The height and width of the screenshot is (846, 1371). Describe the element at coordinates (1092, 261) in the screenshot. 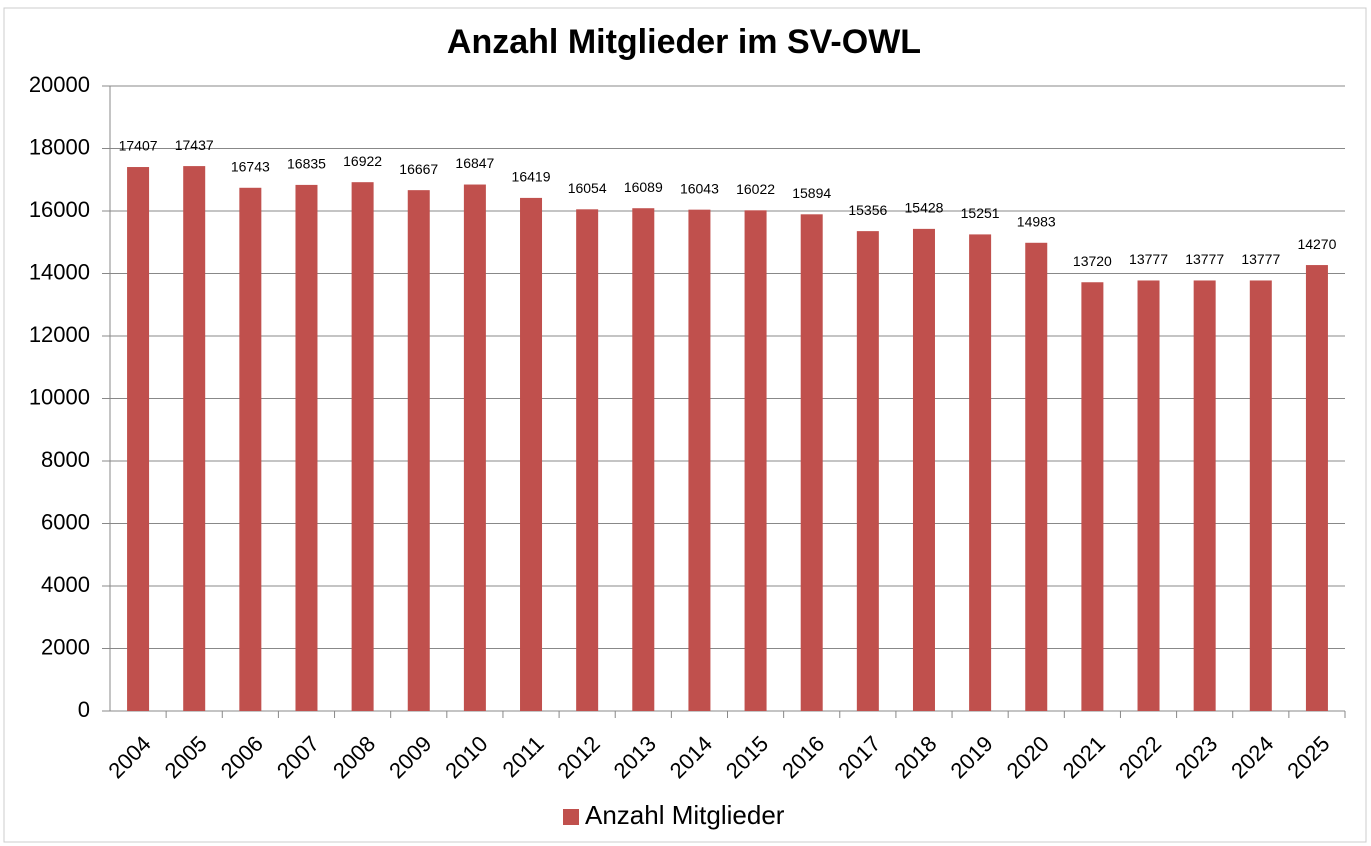

I see `data-label: 13720` at that location.